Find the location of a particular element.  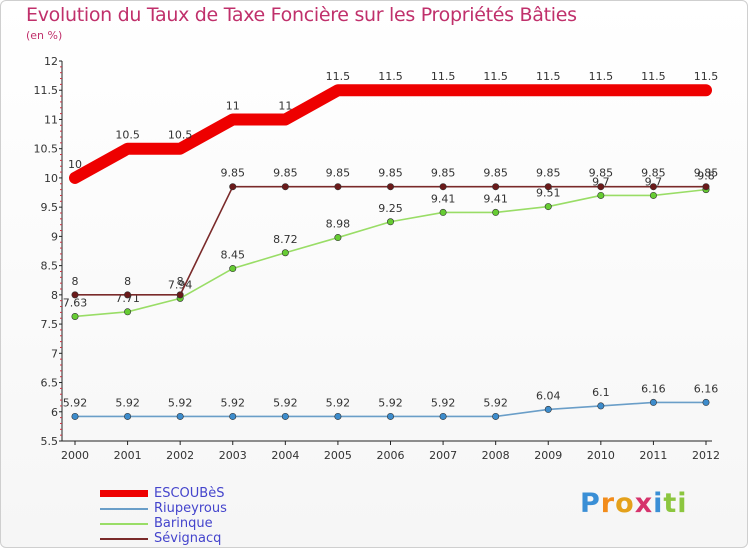

x-tick-label: 2012 is located at coordinates (706, 455).